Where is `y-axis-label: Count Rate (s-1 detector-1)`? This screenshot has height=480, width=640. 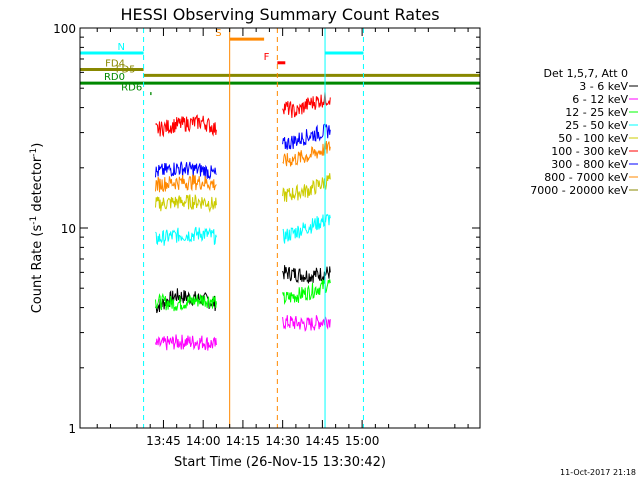
y-axis-label: Count Rate (s-1 detector-1) is located at coordinates (37, 228).